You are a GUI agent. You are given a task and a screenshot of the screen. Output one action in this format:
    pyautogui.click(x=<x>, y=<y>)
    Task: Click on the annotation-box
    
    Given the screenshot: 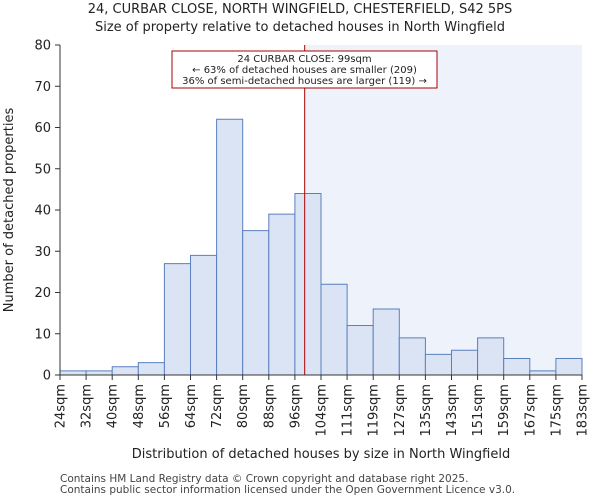 What is the action you would take?
    pyautogui.click(x=304, y=69)
    